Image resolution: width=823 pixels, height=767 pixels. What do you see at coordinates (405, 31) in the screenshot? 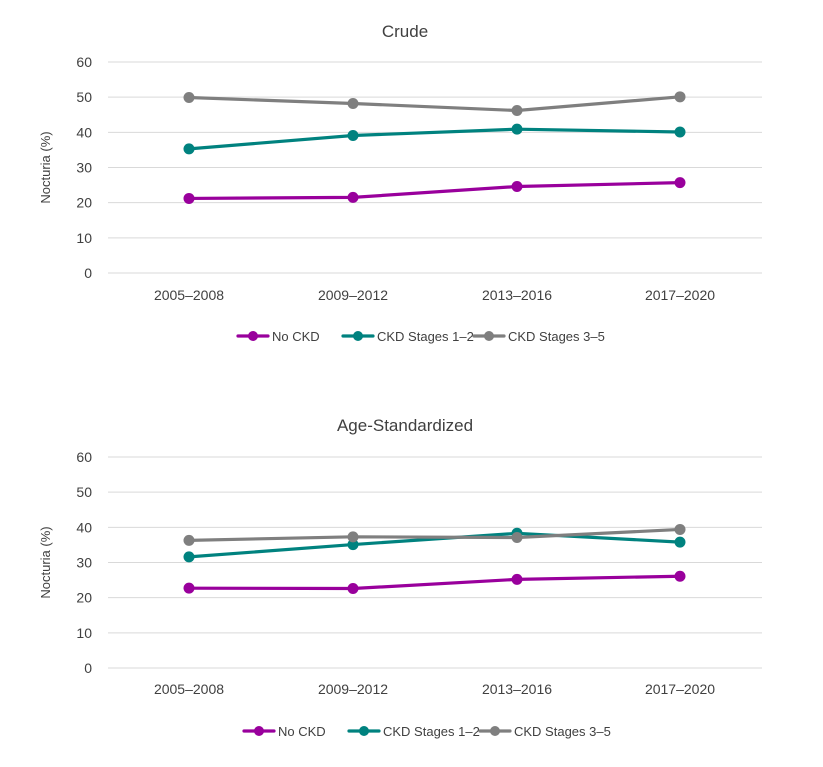
I see `chart-title: Crude` at bounding box center [405, 31].